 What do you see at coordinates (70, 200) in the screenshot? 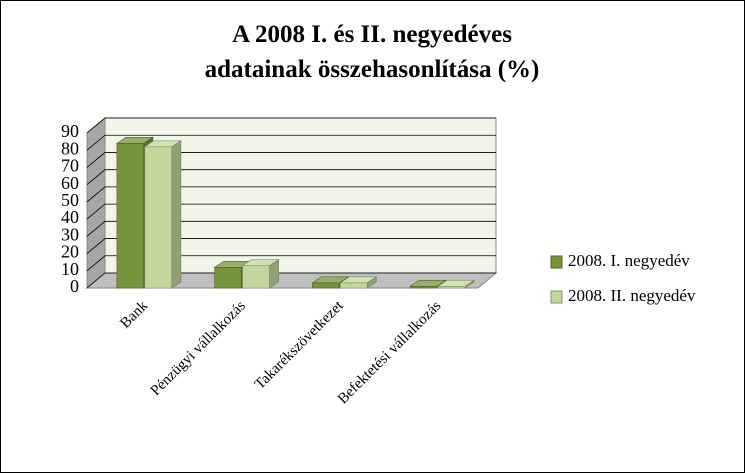
I see `y-tick-label: 50` at bounding box center [70, 200].